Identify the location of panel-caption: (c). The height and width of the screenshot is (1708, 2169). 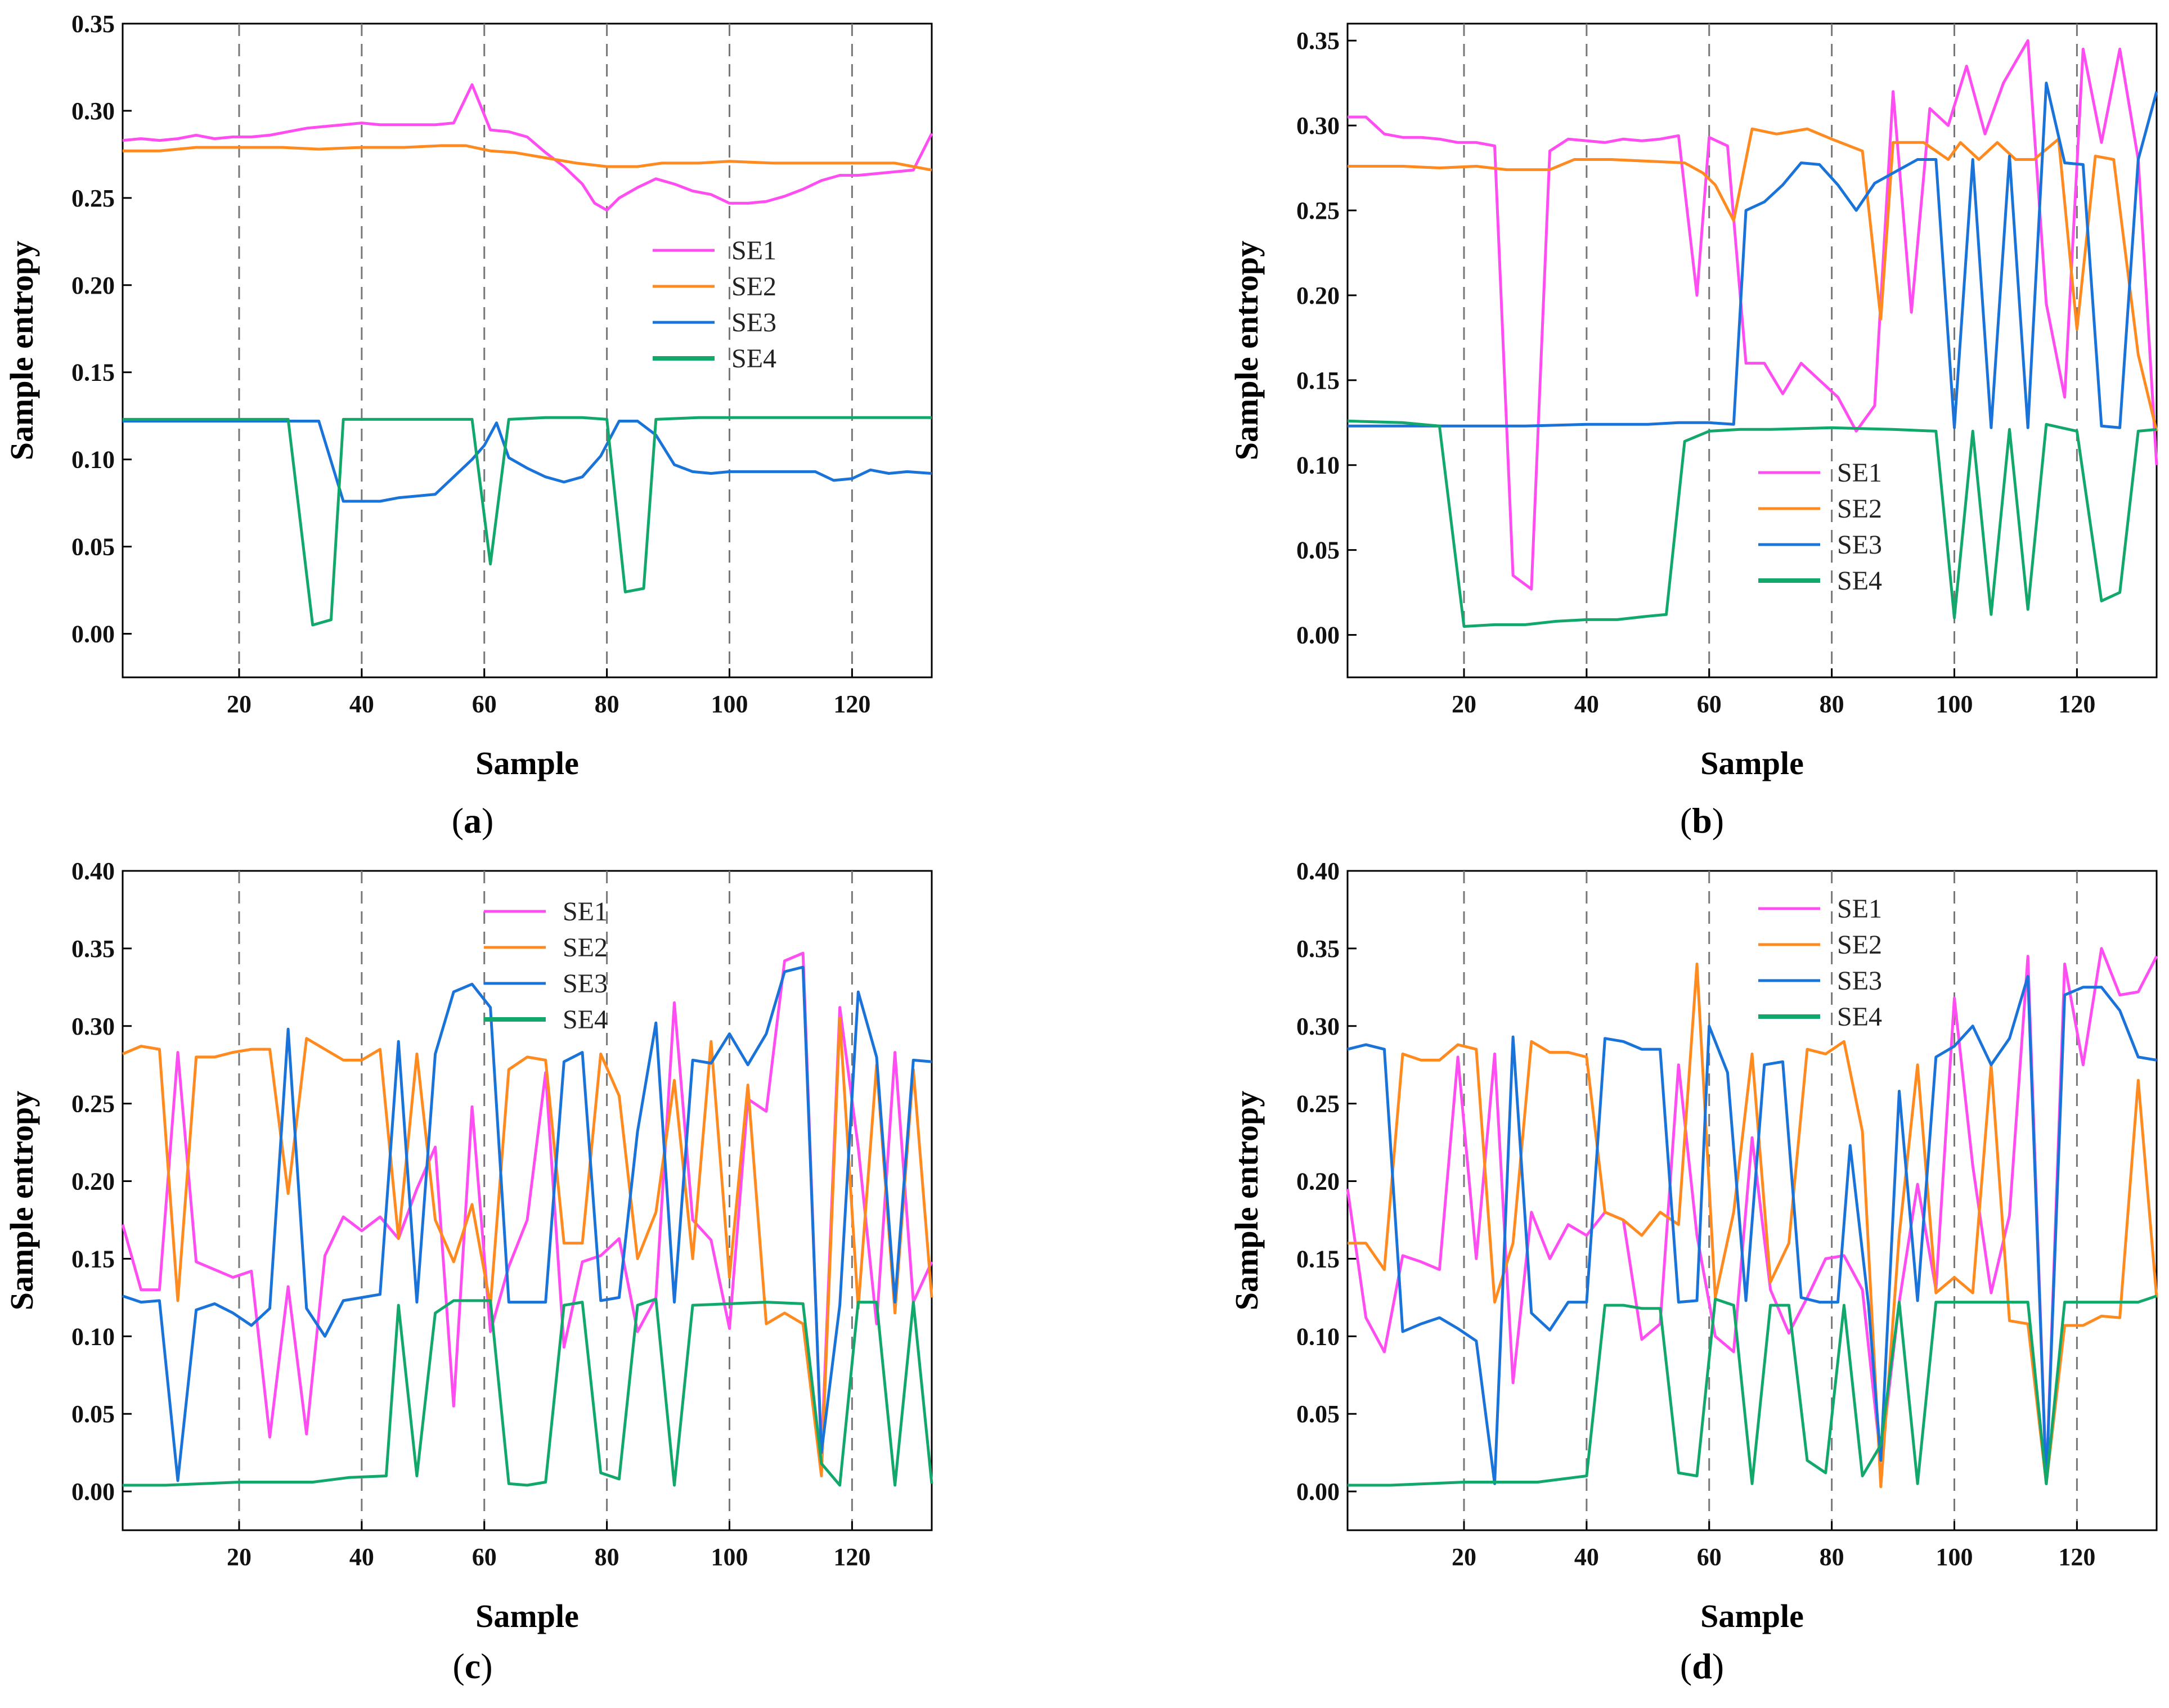
(472, 1666).